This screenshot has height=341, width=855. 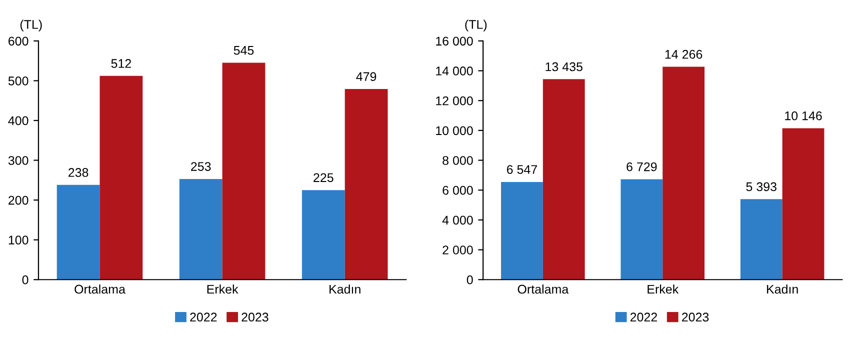 What do you see at coordinates (454, 41) in the screenshot?
I see `y-tick-label: 16 000` at bounding box center [454, 41].